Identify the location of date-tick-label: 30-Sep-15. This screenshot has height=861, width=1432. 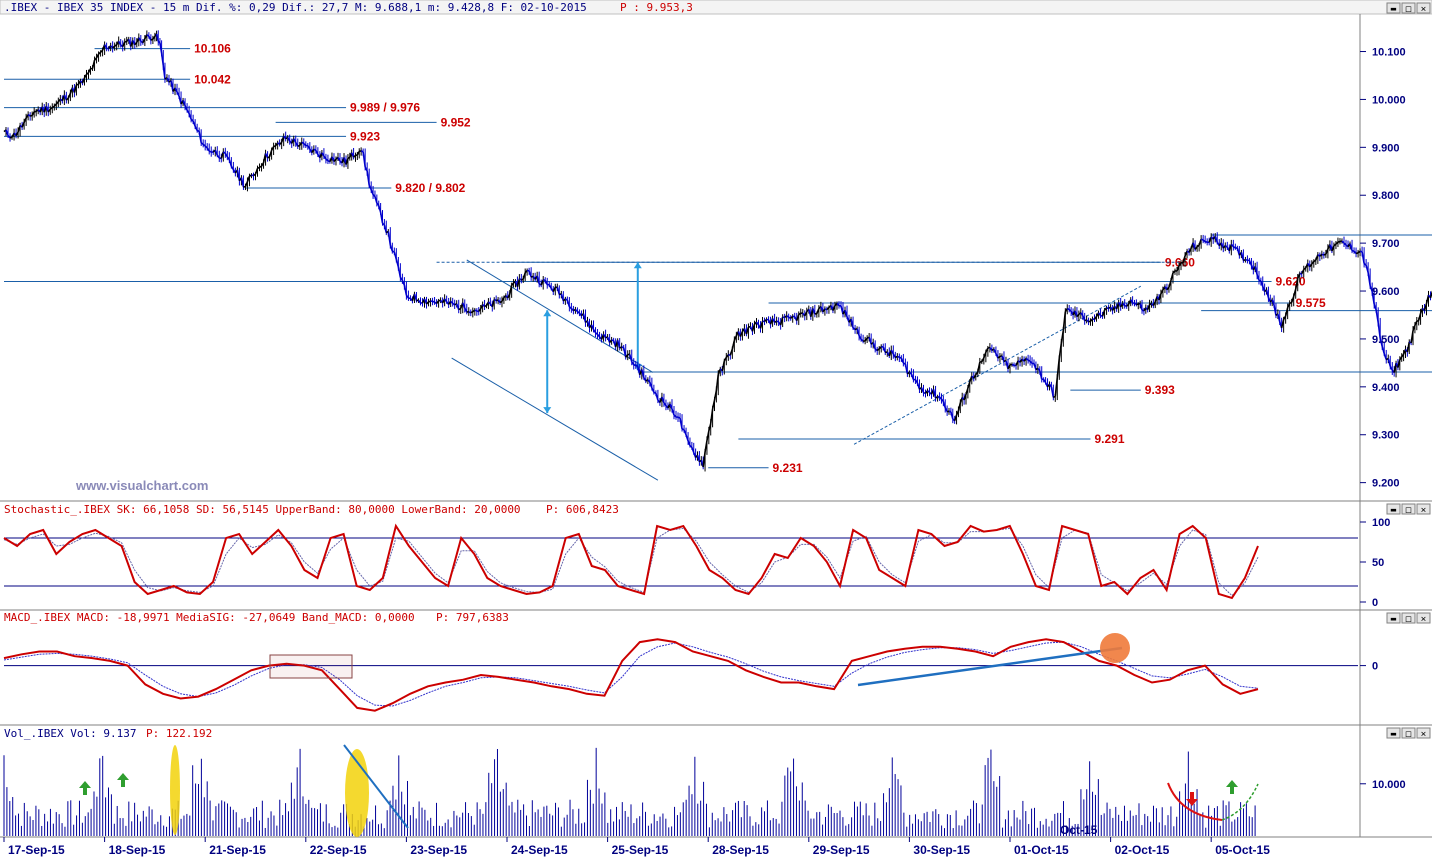
(941, 850).